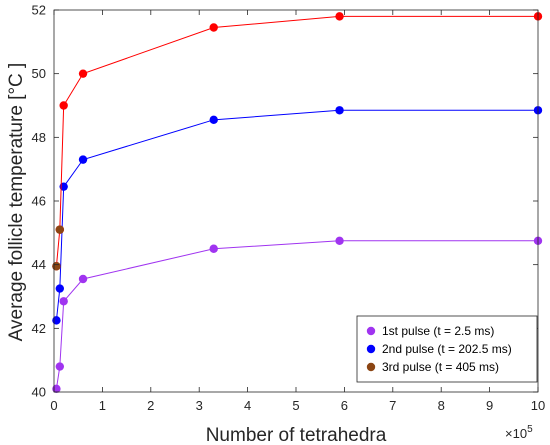 The image size is (550, 445). Describe the element at coordinates (16, 202) in the screenshot. I see `y-axis-label: Average follicle temperature [°C ]` at that location.